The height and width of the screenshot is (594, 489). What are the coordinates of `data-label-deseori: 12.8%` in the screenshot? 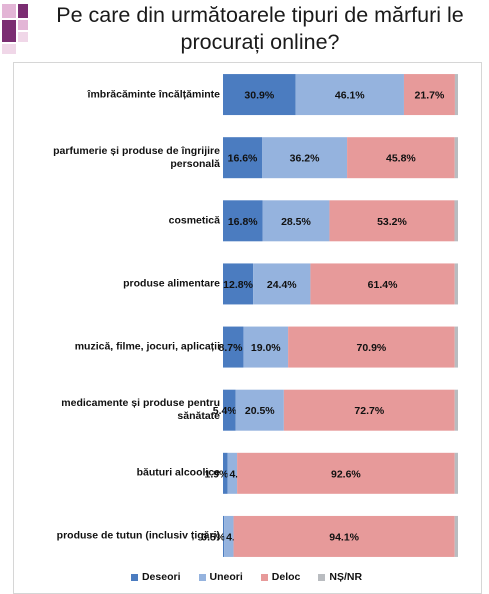 It's located at (238, 285).